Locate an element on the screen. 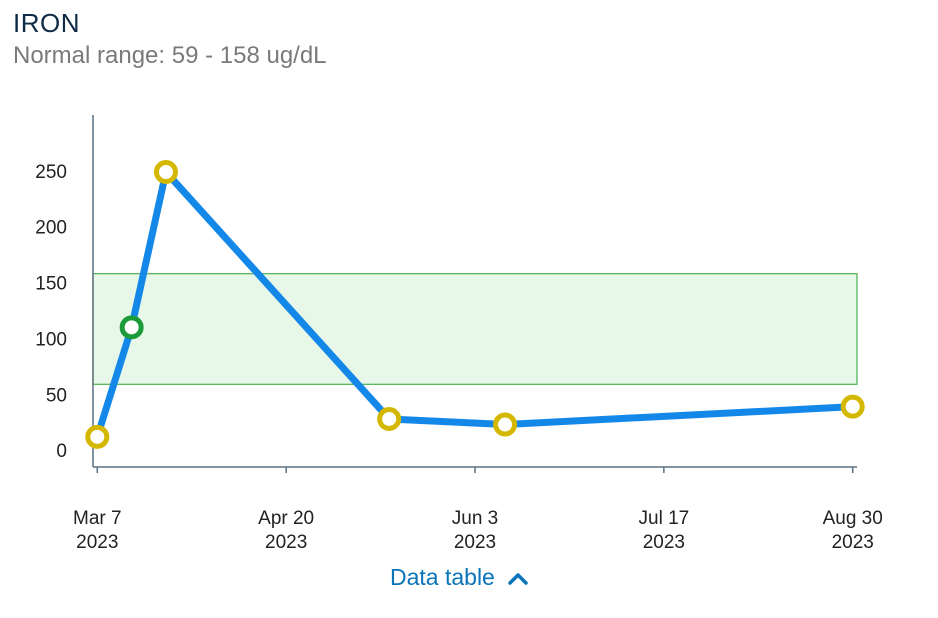 Image resolution: width=938 pixels, height=618 pixels. chart-title: IRON is located at coordinates (46, 23).